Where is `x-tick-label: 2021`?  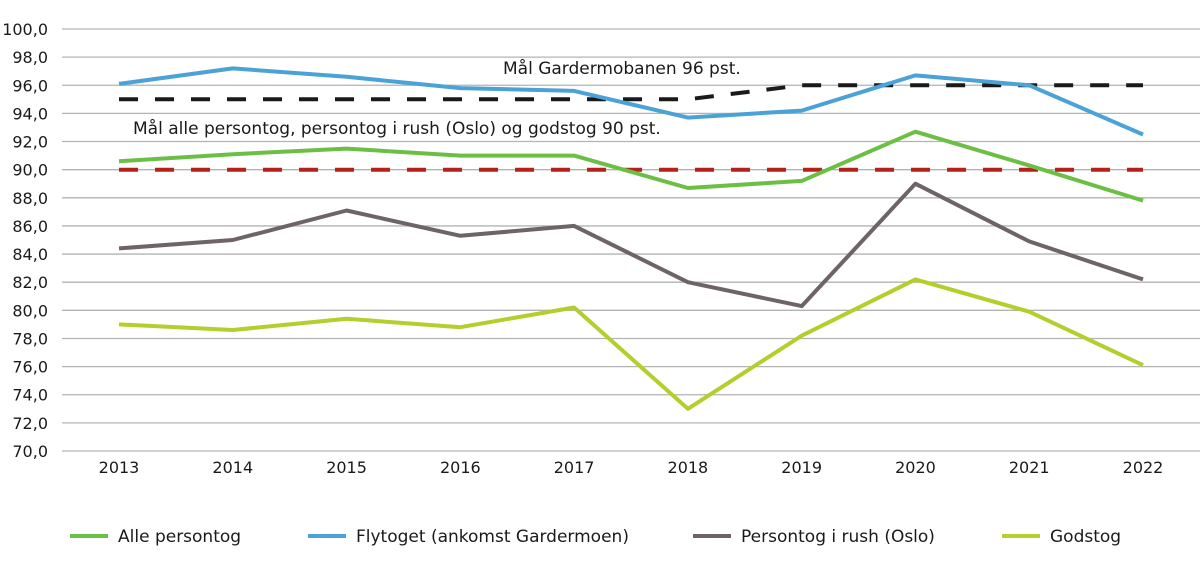
x-tick-label: 2021 is located at coordinates (1029, 467).